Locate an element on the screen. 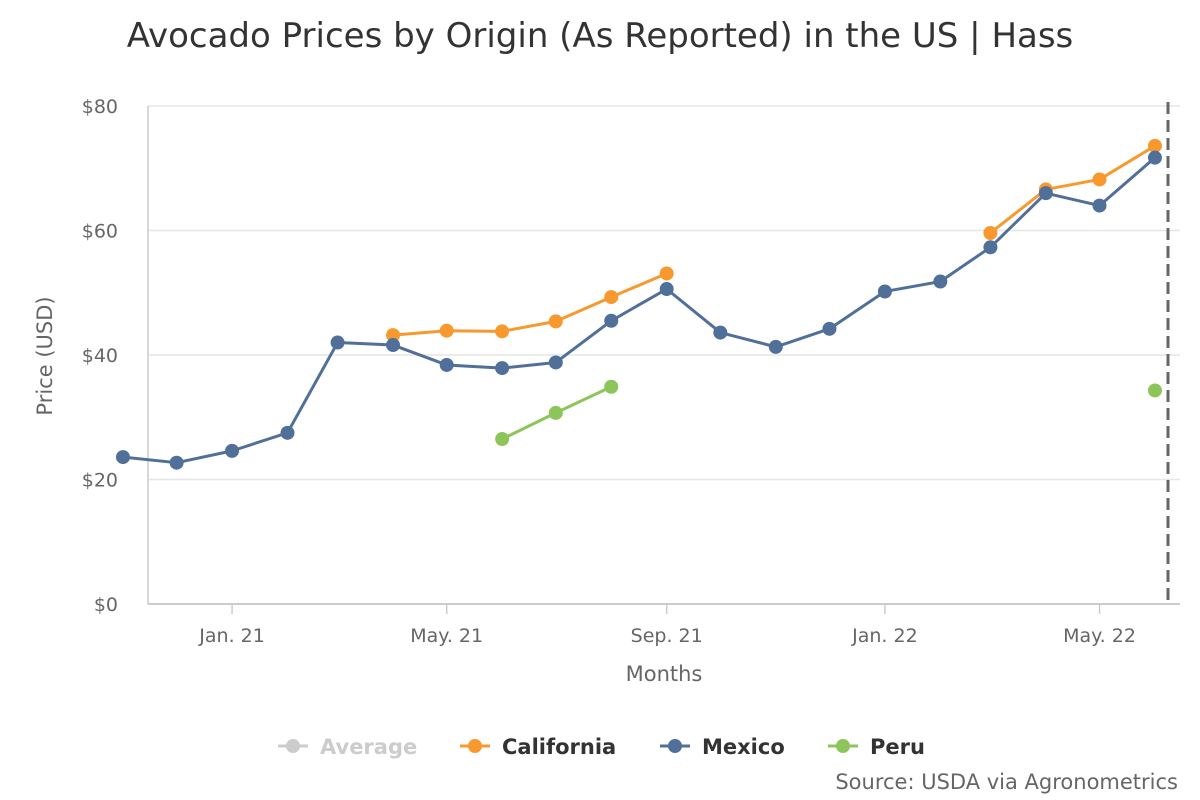 This screenshot has width=1200, height=800. x-tick-label: Sep. 21 is located at coordinates (667, 636).